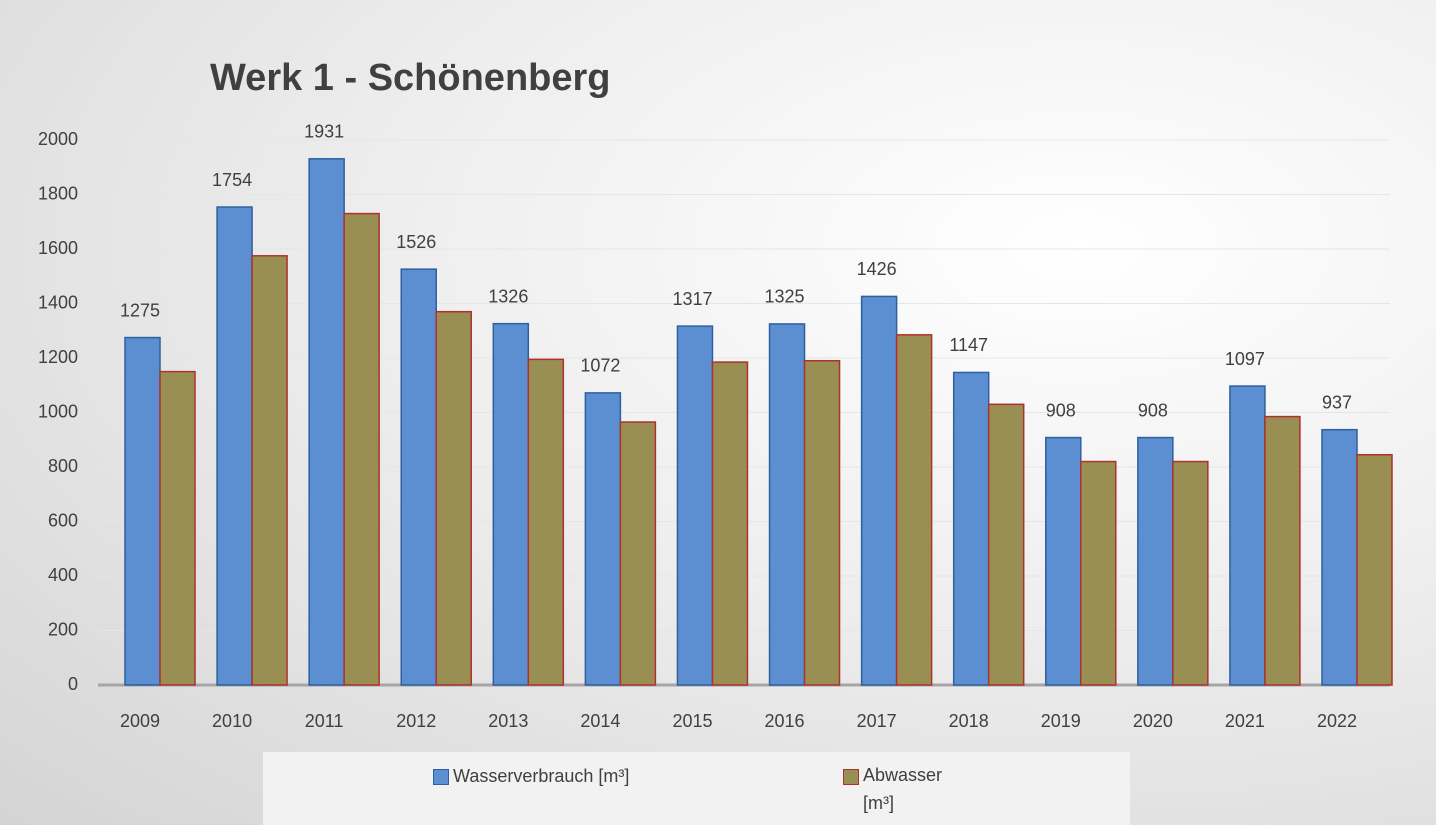 The height and width of the screenshot is (825, 1436). Describe the element at coordinates (1061, 721) in the screenshot. I see `x-tick-label: 2019` at that location.